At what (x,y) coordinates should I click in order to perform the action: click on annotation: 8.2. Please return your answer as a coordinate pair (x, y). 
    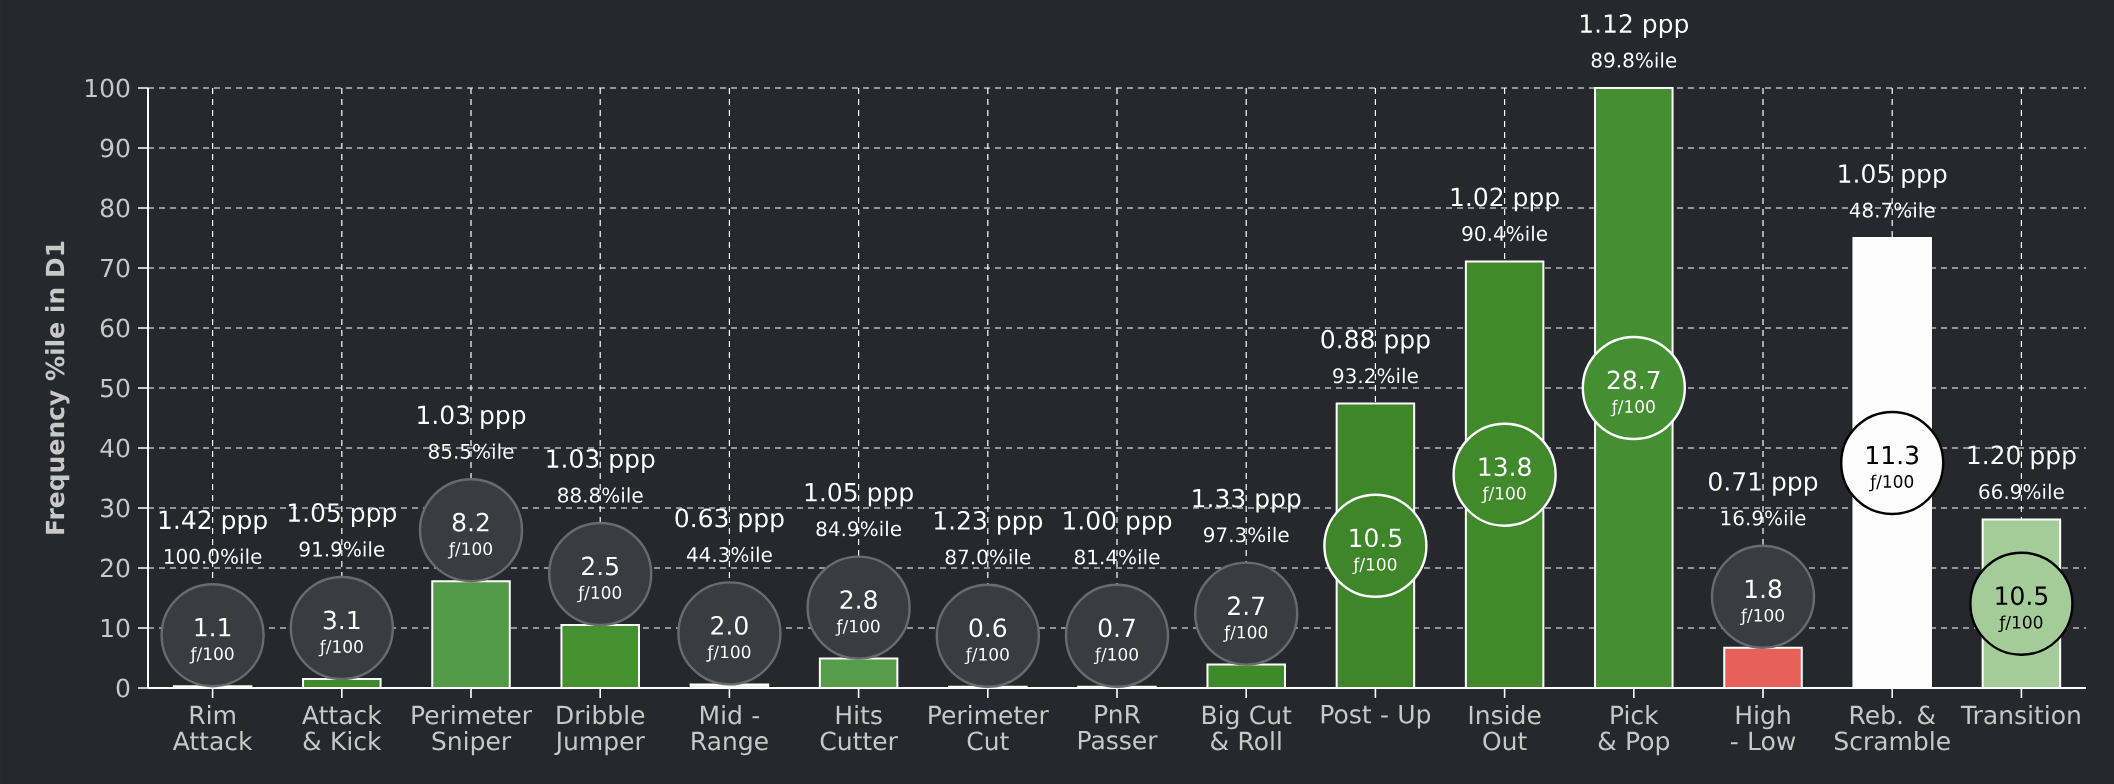
    Looking at the image, I should click on (470, 522).